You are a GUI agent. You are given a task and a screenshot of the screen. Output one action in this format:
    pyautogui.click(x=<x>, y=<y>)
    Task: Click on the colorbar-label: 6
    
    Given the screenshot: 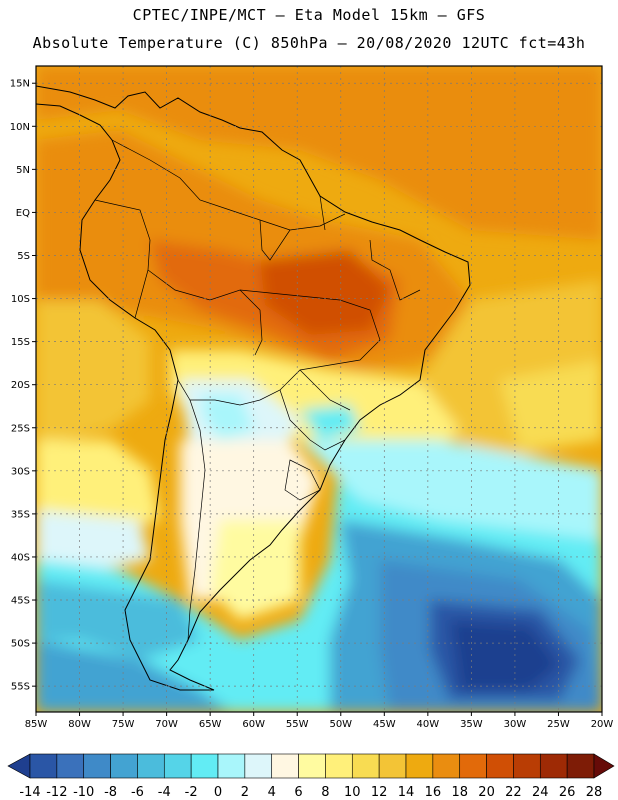 What is the action you would take?
    pyautogui.click(x=298, y=792)
    